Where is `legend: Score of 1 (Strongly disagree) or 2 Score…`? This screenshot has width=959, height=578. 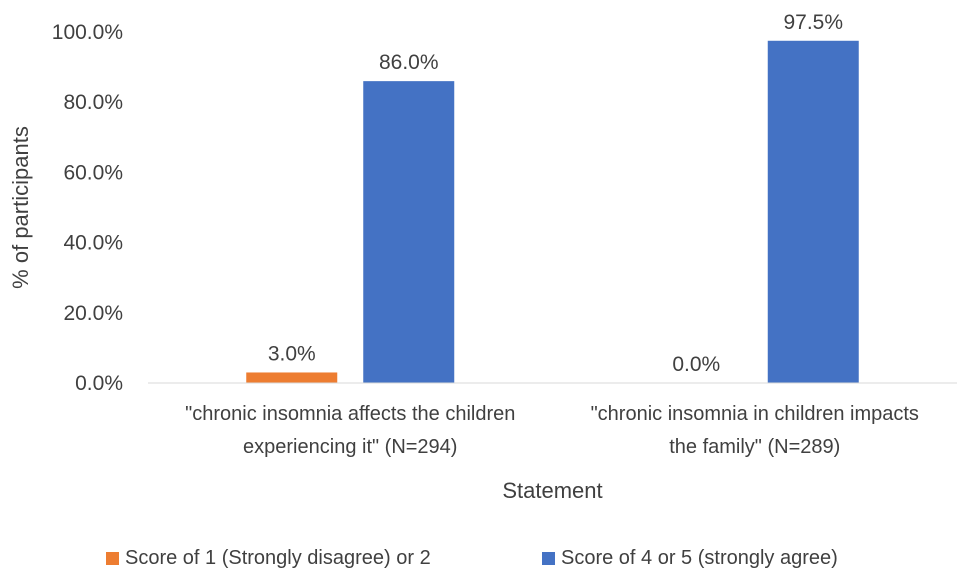 legend: Score of 1 (Strongly disagree) or 2 Score… is located at coordinates (472, 558).